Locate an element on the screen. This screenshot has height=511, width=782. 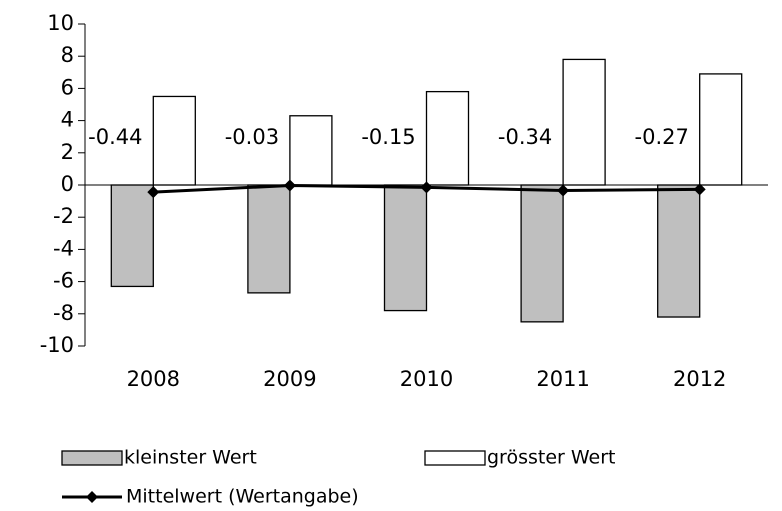
y-tick-label: -8 is located at coordinates (63, 313).